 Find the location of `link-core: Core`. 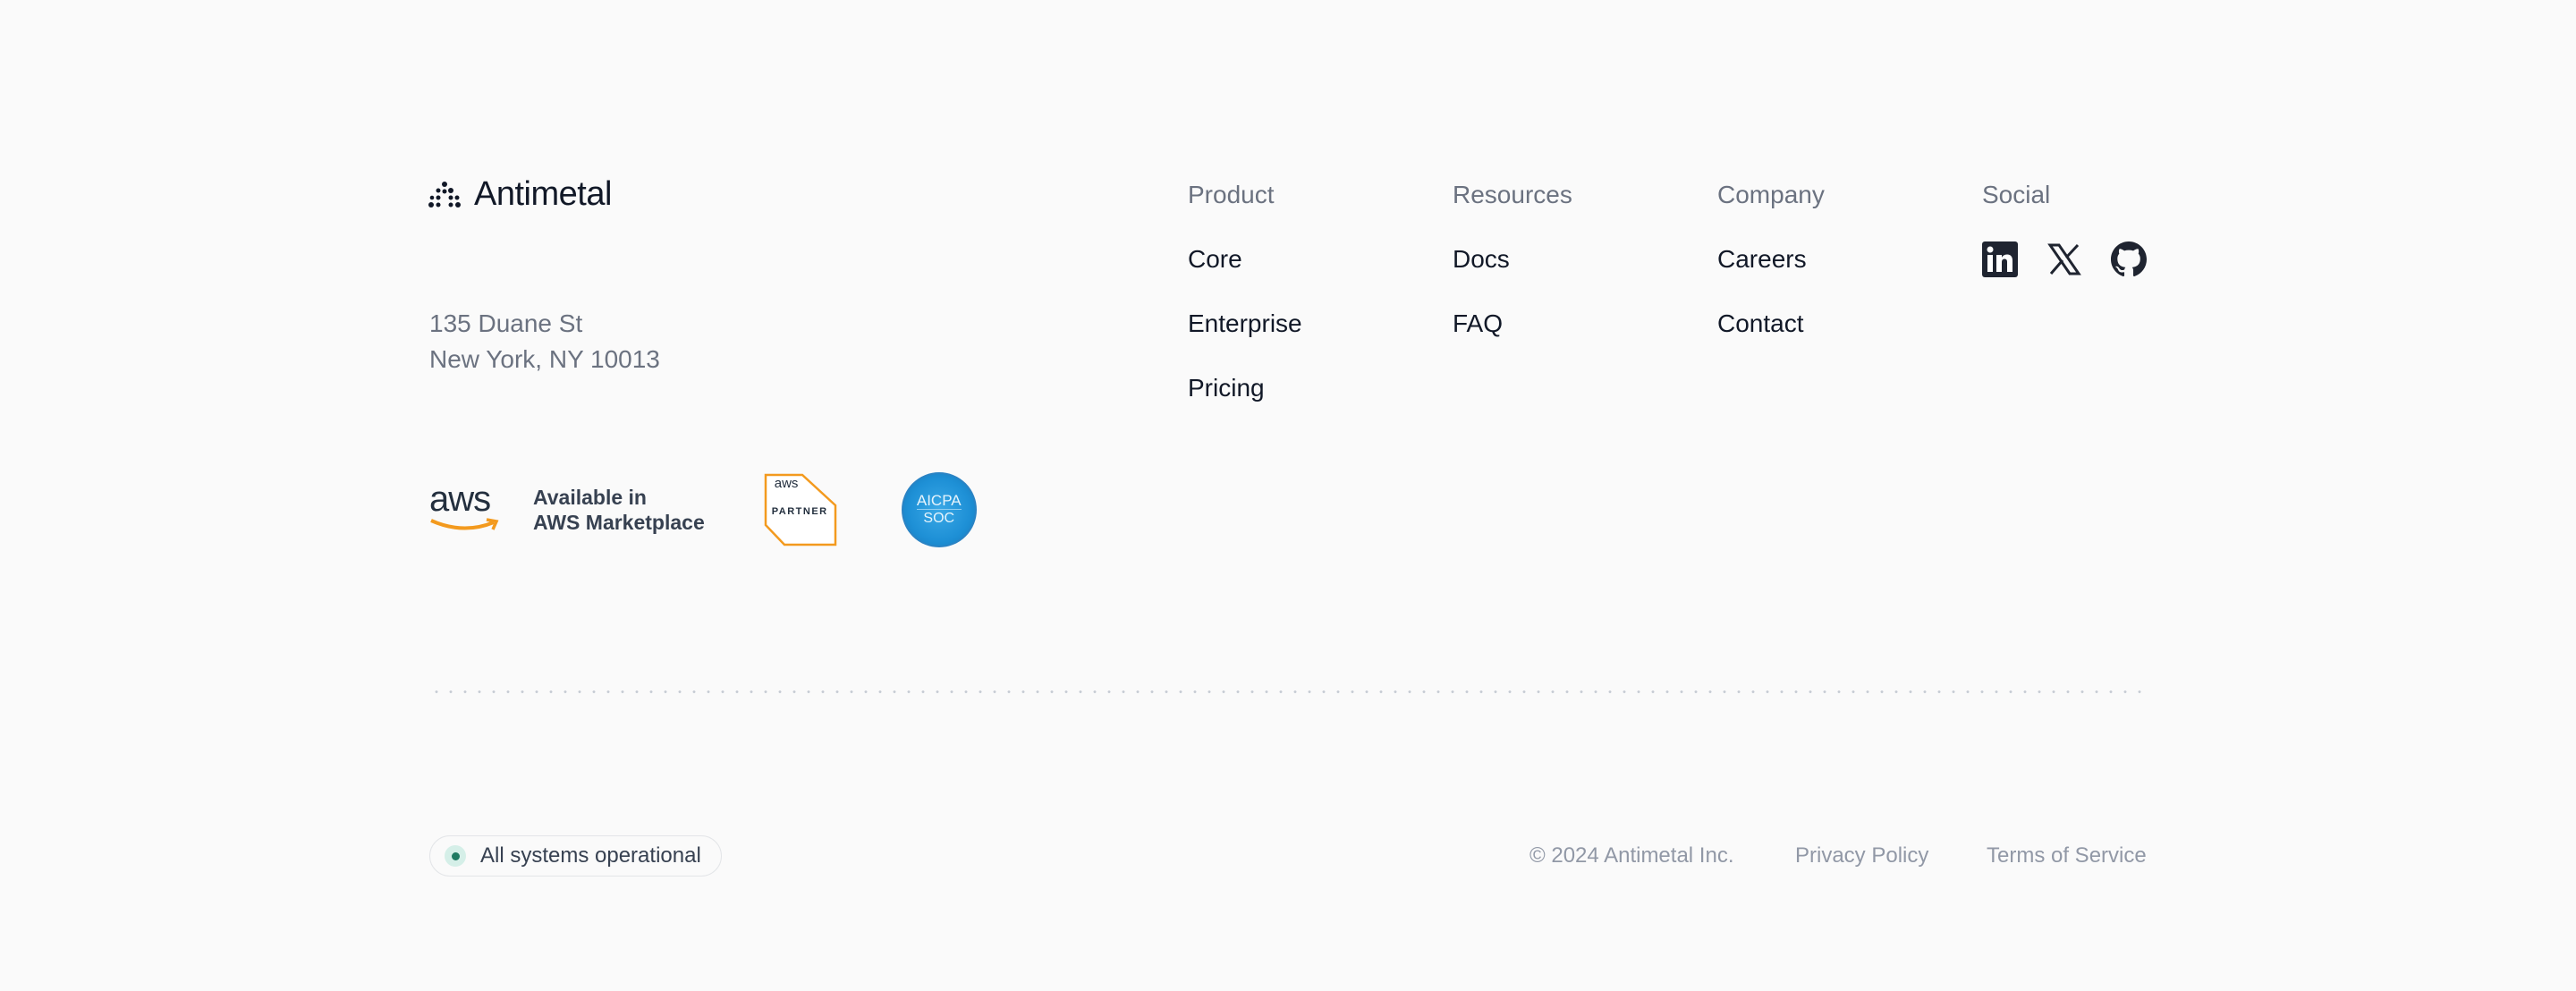

link-core: Core is located at coordinates (1215, 259).